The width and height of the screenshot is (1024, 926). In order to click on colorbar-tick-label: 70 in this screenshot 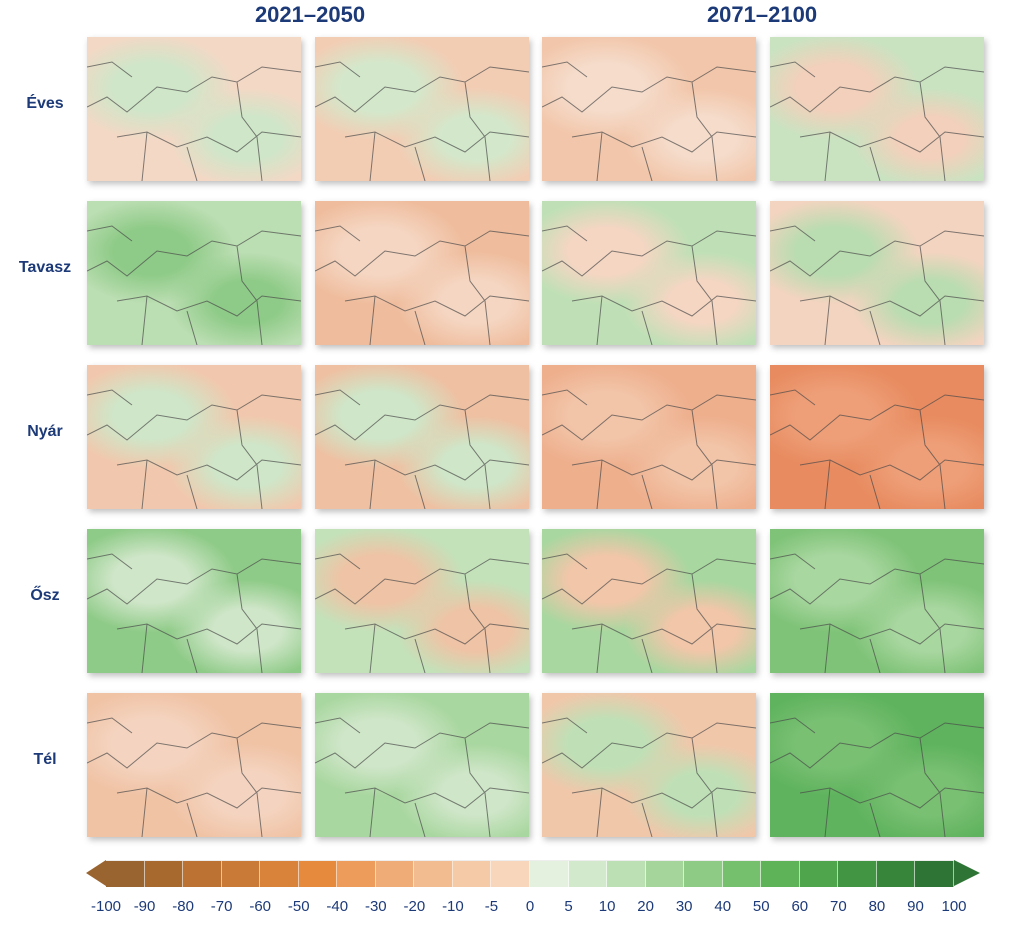, I will do `click(838, 906)`.